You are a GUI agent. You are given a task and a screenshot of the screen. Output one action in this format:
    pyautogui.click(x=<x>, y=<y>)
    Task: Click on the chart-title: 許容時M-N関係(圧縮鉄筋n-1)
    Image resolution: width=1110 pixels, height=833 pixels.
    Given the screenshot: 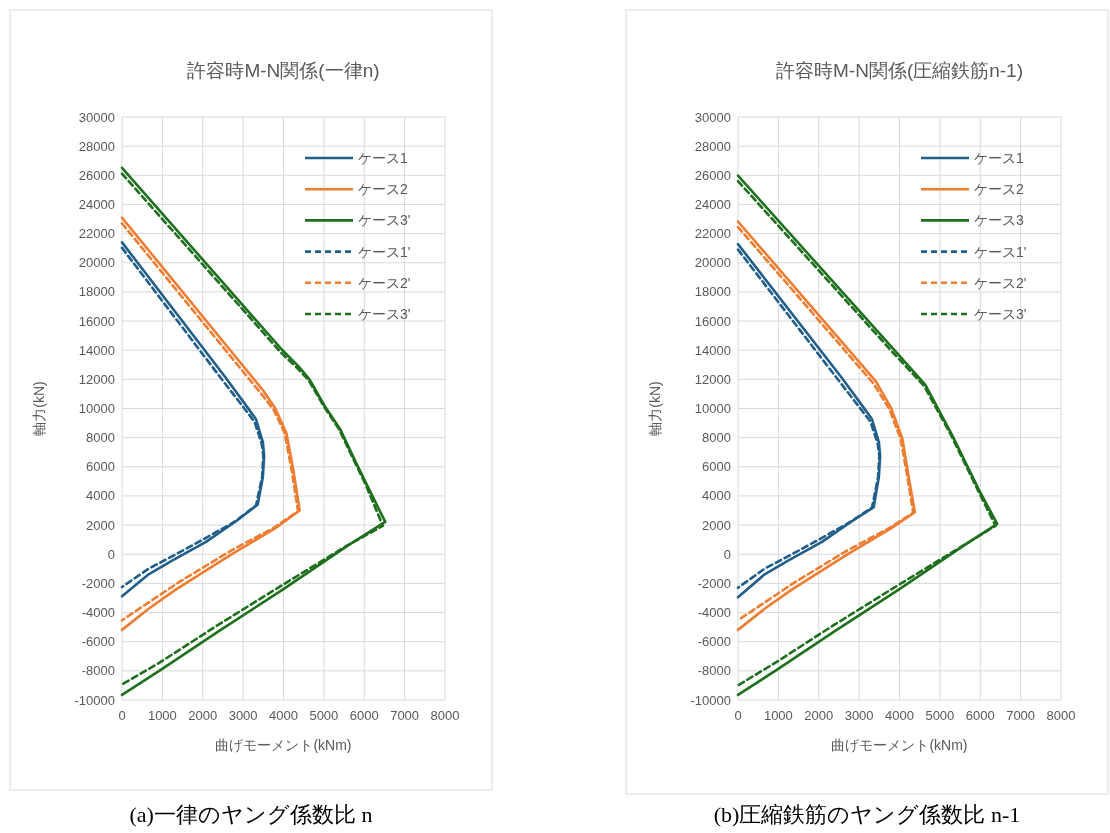 What is the action you would take?
    pyautogui.click(x=899, y=70)
    